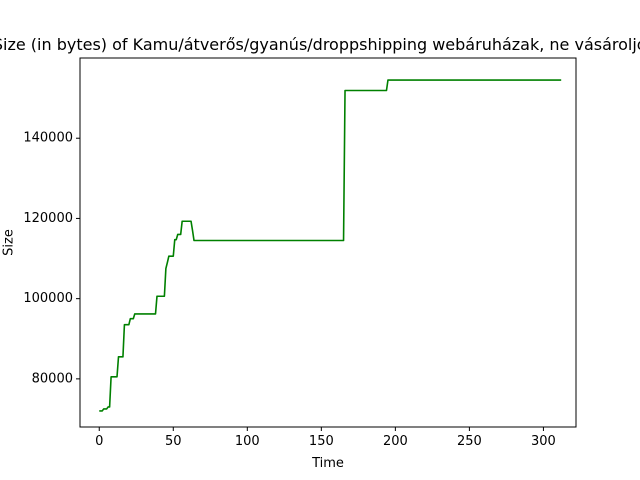 This screenshot has height=480, width=640. I want to click on x-tick-label: 0, so click(99, 441).